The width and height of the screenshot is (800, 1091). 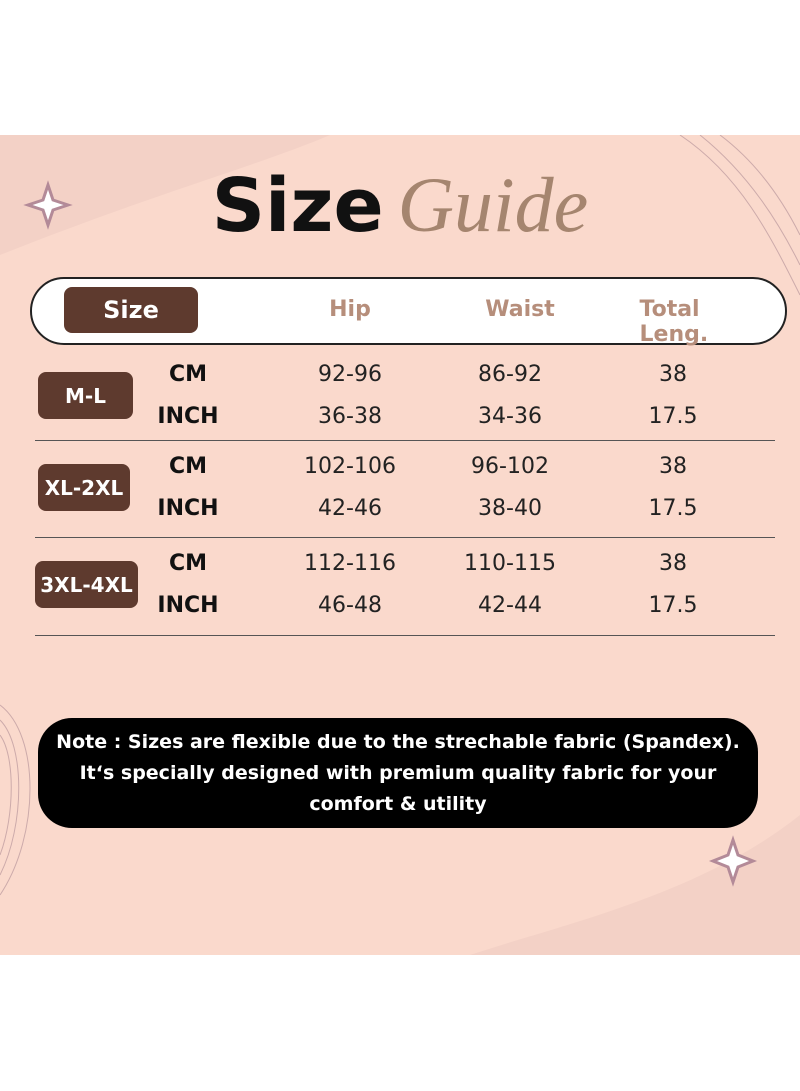 What do you see at coordinates (674, 322) in the screenshot?
I see `column-header: Total Leng.` at bounding box center [674, 322].